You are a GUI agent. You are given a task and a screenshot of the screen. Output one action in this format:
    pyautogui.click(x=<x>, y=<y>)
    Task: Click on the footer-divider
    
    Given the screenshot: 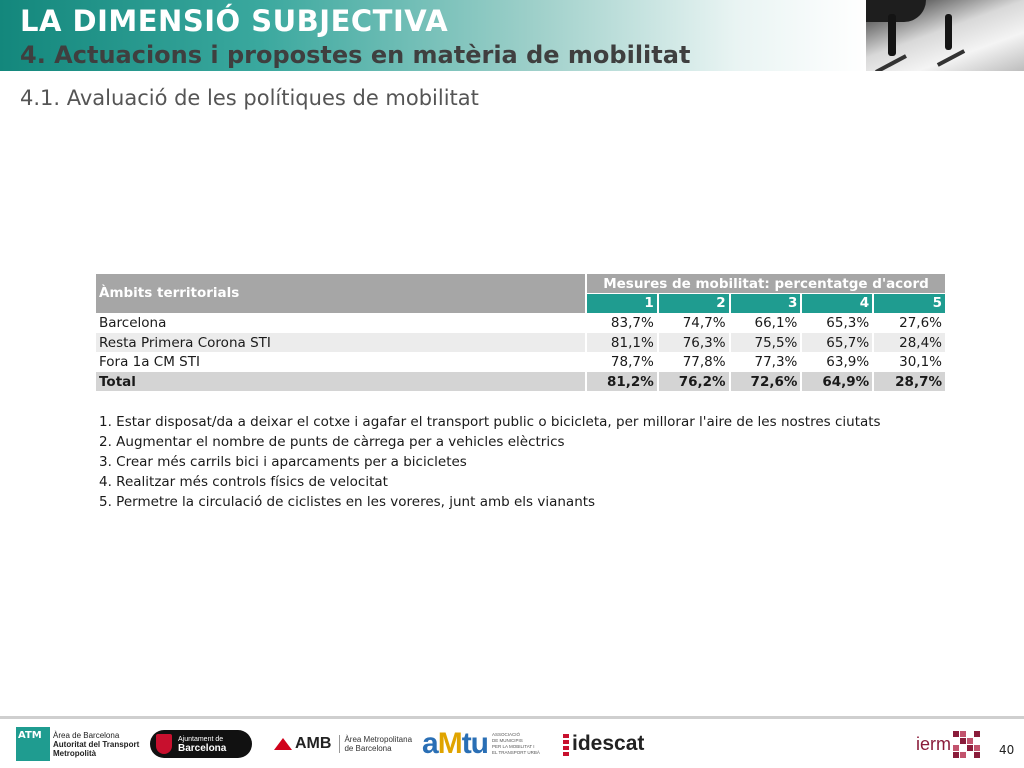 What is the action you would take?
    pyautogui.click(x=512, y=717)
    